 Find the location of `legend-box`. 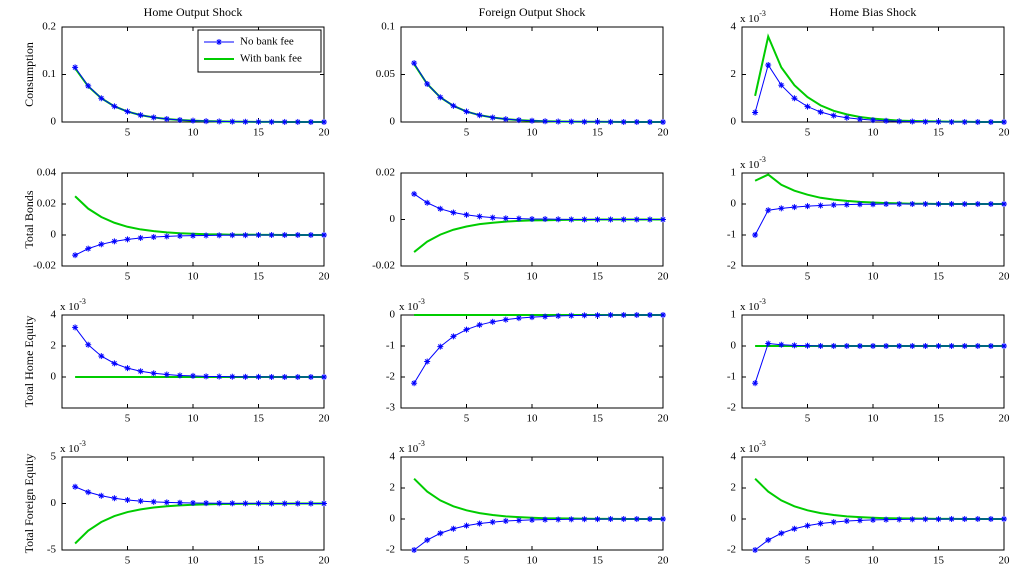

legend-box is located at coordinates (259, 51).